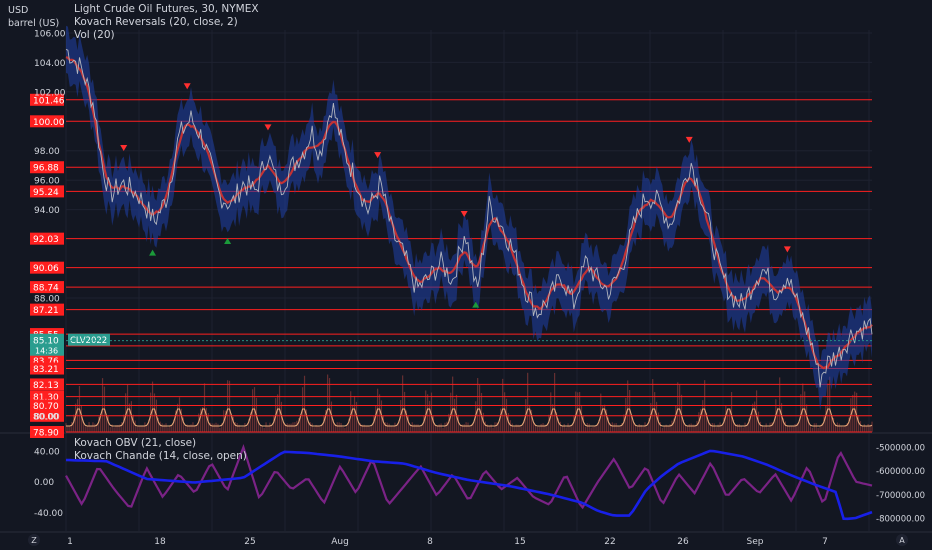 The height and width of the screenshot is (550, 932). What do you see at coordinates (46, 370) in the screenshot?
I see `level-tag-label-83.21: 83.21` at bounding box center [46, 370].